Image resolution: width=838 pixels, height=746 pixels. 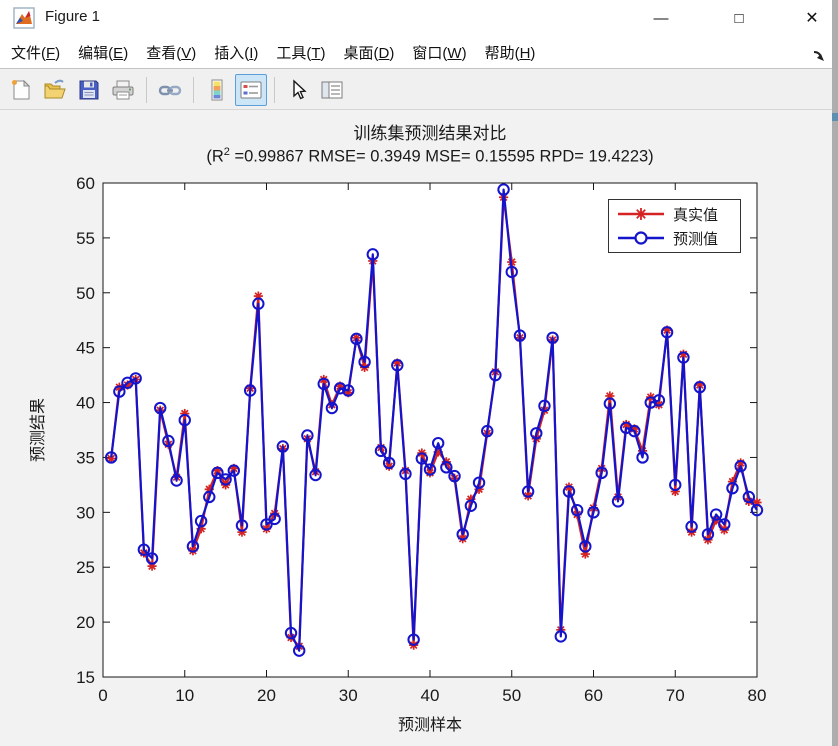 I want to click on titlebar: Figure 1 — □ ✕, so click(x=419, y=18).